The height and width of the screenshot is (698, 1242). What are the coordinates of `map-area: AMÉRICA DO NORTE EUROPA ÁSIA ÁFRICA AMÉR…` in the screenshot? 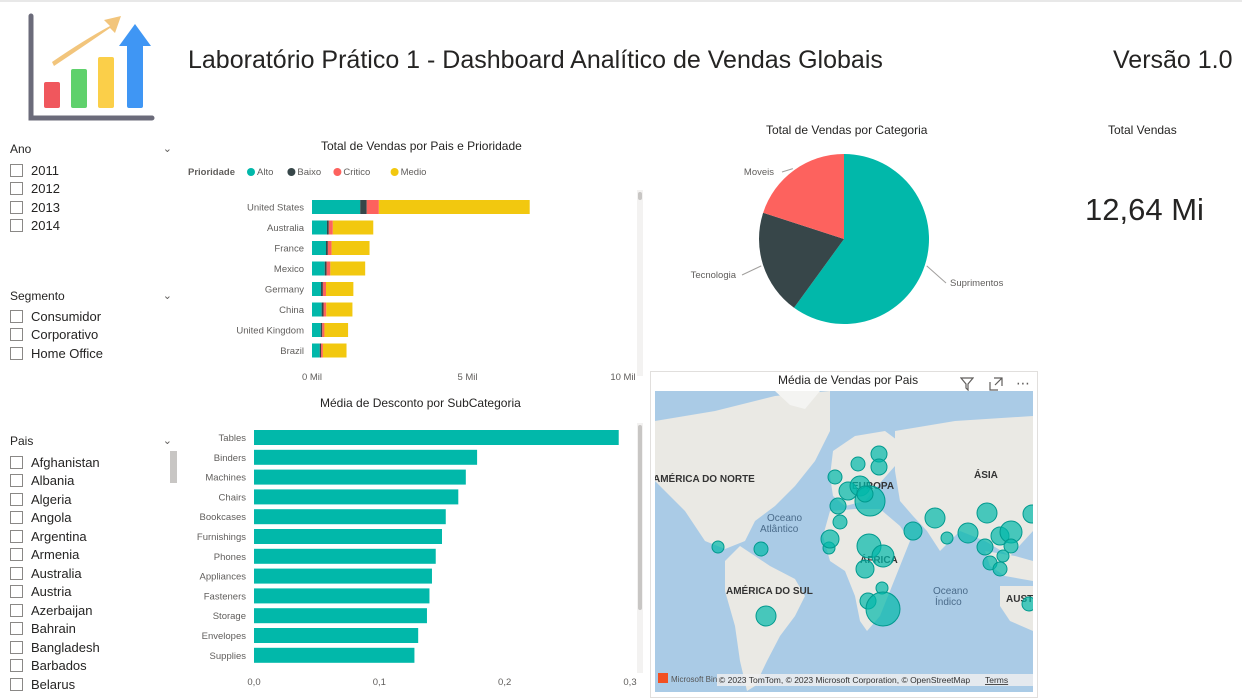 It's located at (844, 541).